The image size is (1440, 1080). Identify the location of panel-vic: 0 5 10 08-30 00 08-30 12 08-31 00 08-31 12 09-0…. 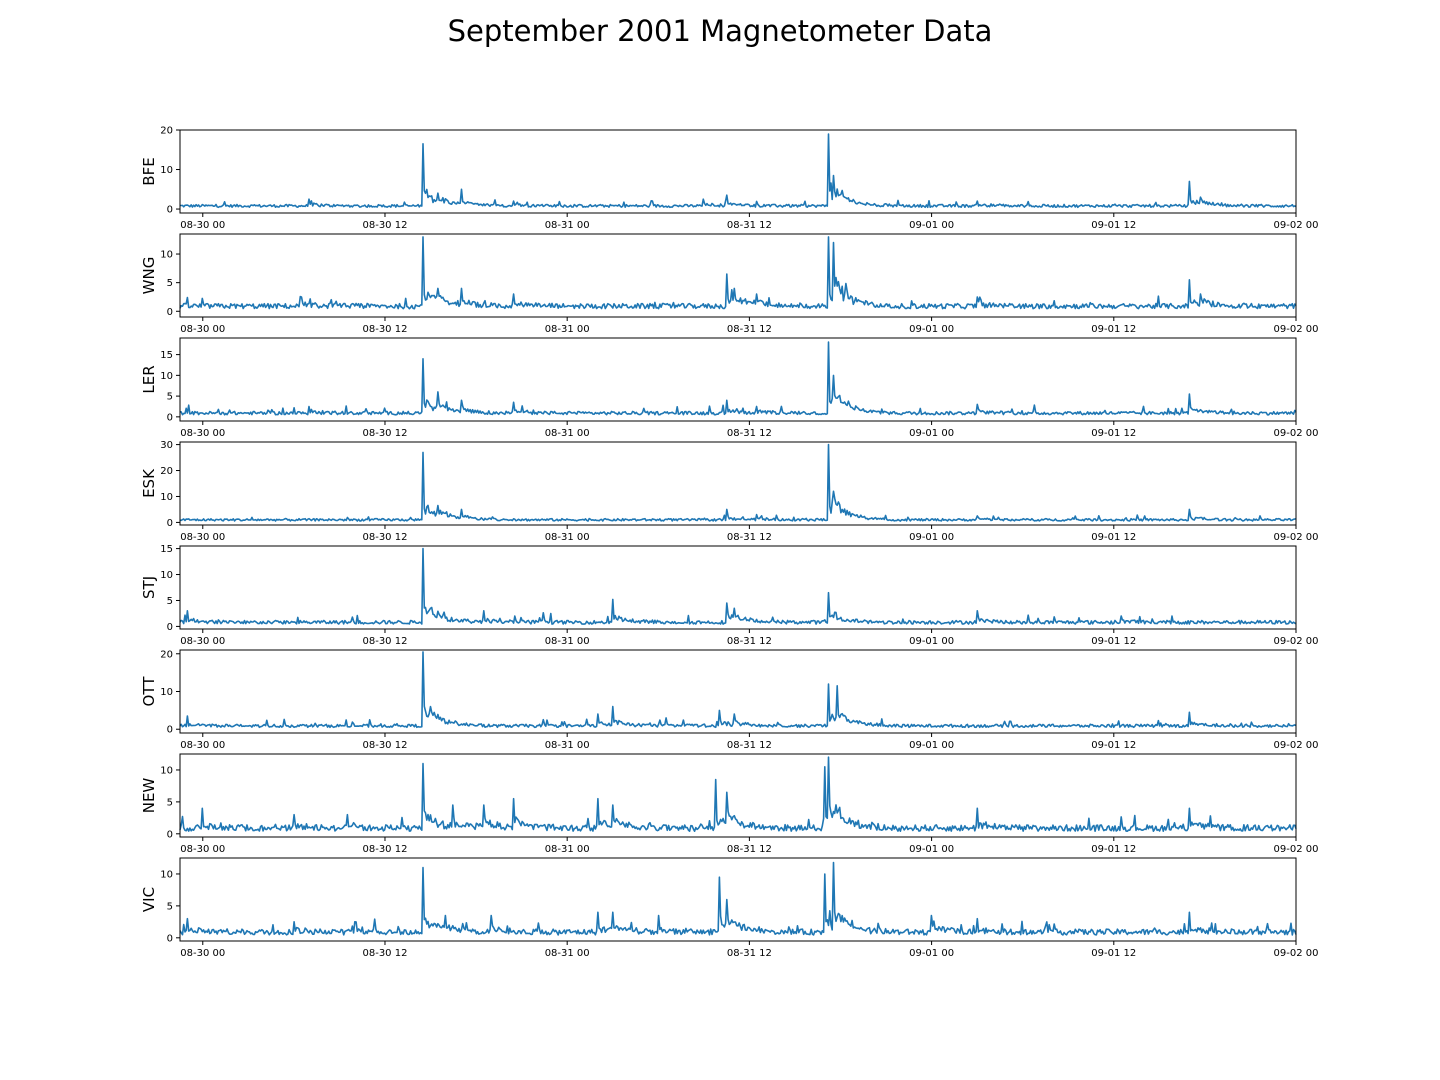
(729, 908).